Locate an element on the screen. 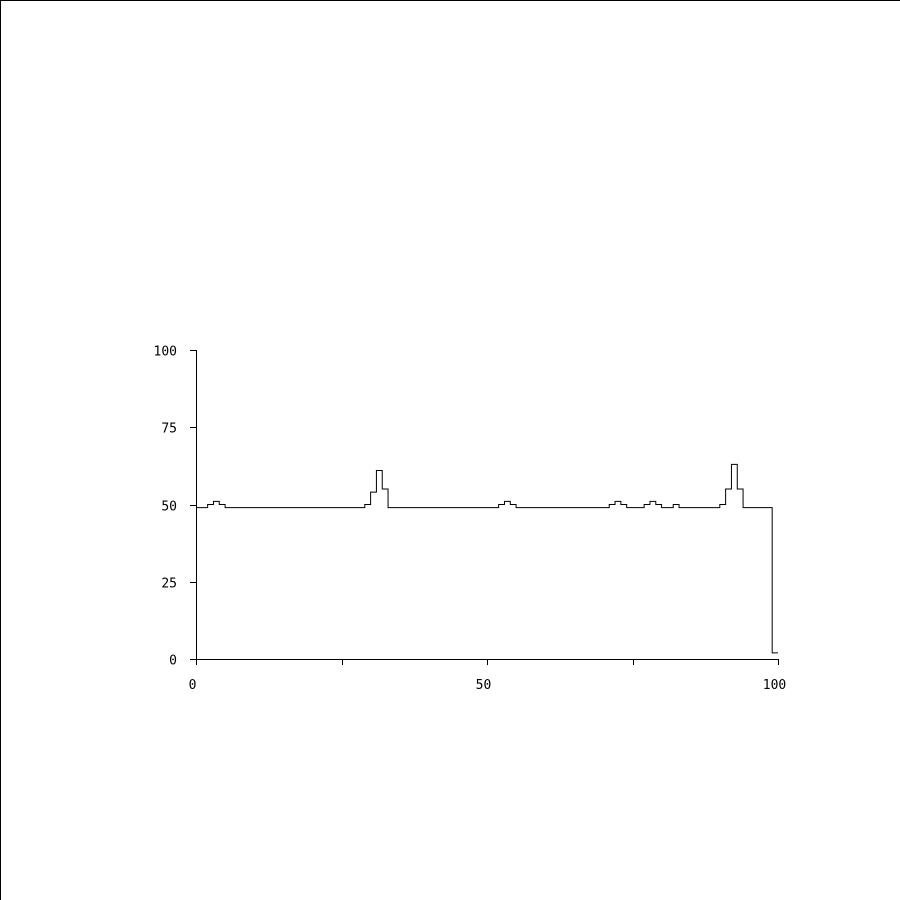  y-tick-label: 25 is located at coordinates (169, 584).